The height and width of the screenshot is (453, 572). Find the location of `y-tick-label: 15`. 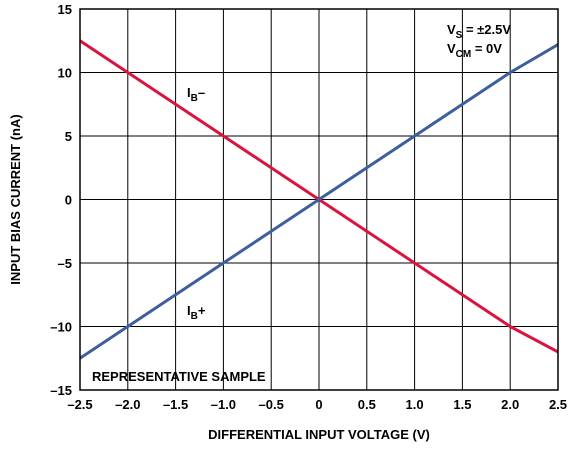

y-tick-label: 15 is located at coordinates (65, 9).